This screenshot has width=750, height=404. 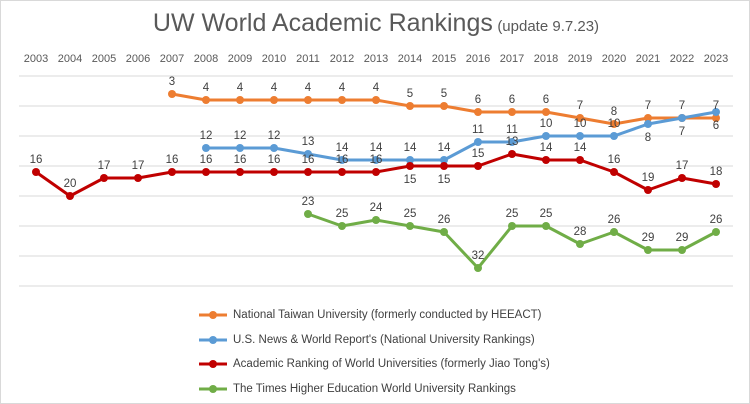 I want to click on data-label: 25, so click(x=512, y=214).